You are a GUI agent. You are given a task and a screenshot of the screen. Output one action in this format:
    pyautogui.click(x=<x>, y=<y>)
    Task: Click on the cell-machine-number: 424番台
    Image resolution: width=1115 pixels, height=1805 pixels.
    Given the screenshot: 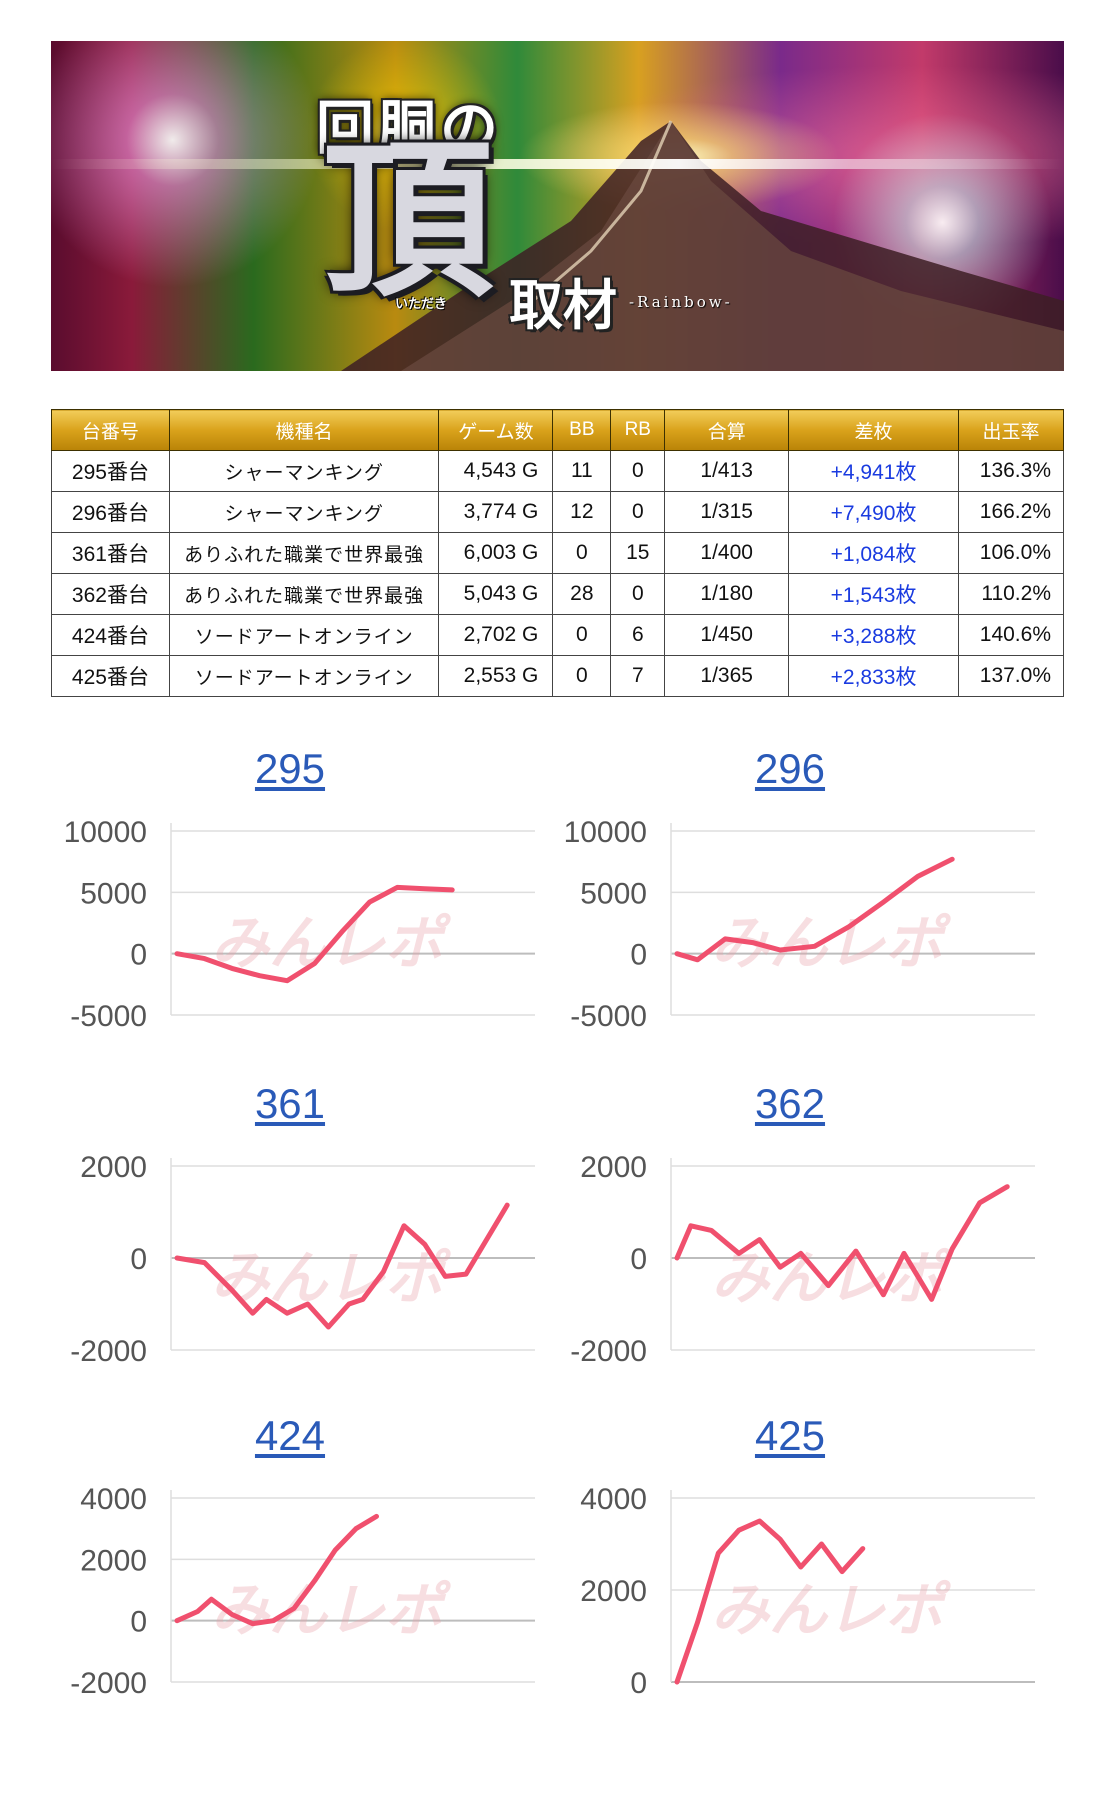 What is the action you would take?
    pyautogui.click(x=110, y=635)
    